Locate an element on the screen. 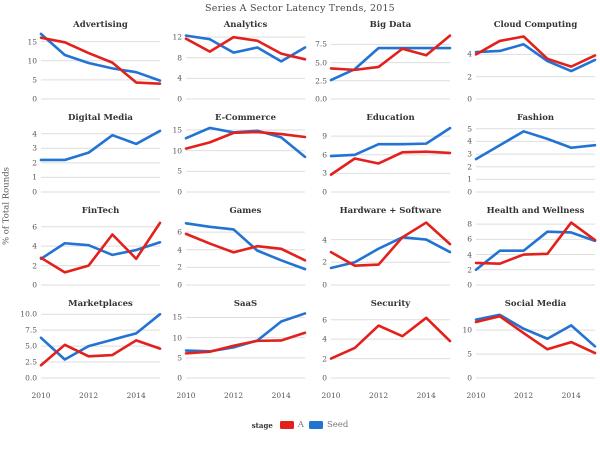 The width and height of the screenshot is (600, 450). legend-entry-a: A is located at coordinates (291, 425).